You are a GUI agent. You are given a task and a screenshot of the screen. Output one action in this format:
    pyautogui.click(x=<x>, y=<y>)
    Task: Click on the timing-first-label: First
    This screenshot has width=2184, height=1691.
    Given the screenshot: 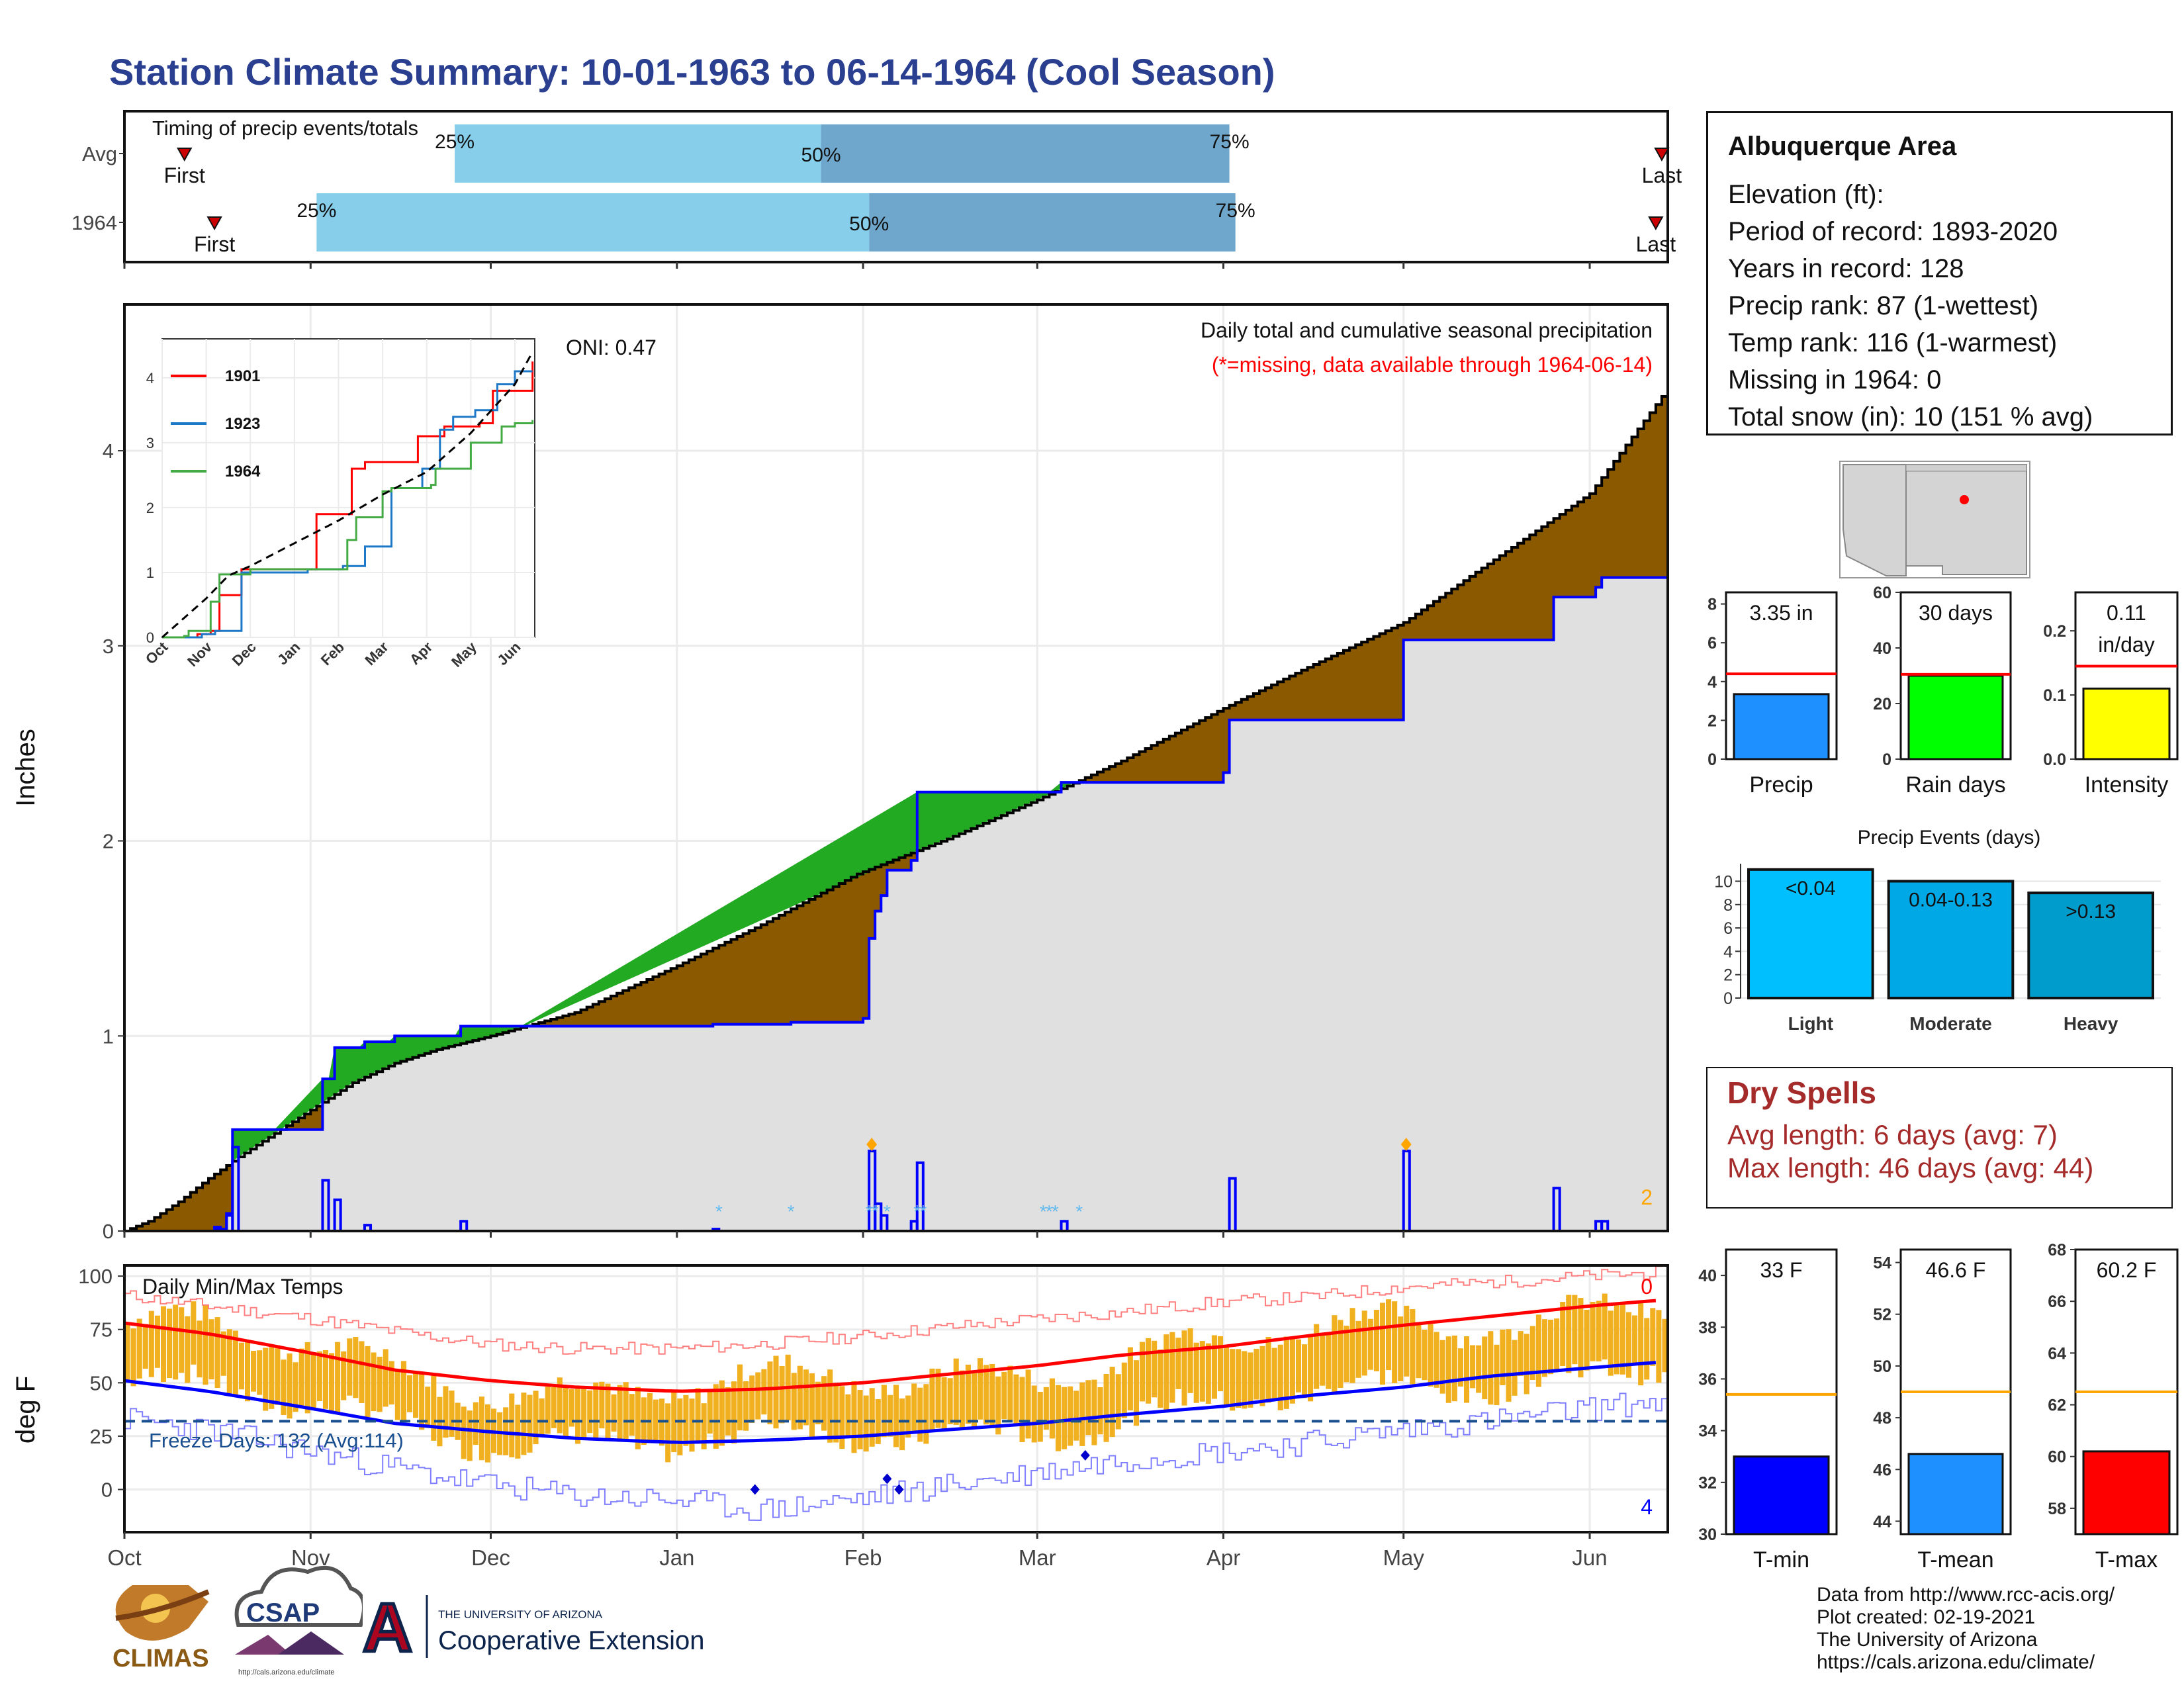 What is the action you would take?
    pyautogui.click(x=184, y=175)
    